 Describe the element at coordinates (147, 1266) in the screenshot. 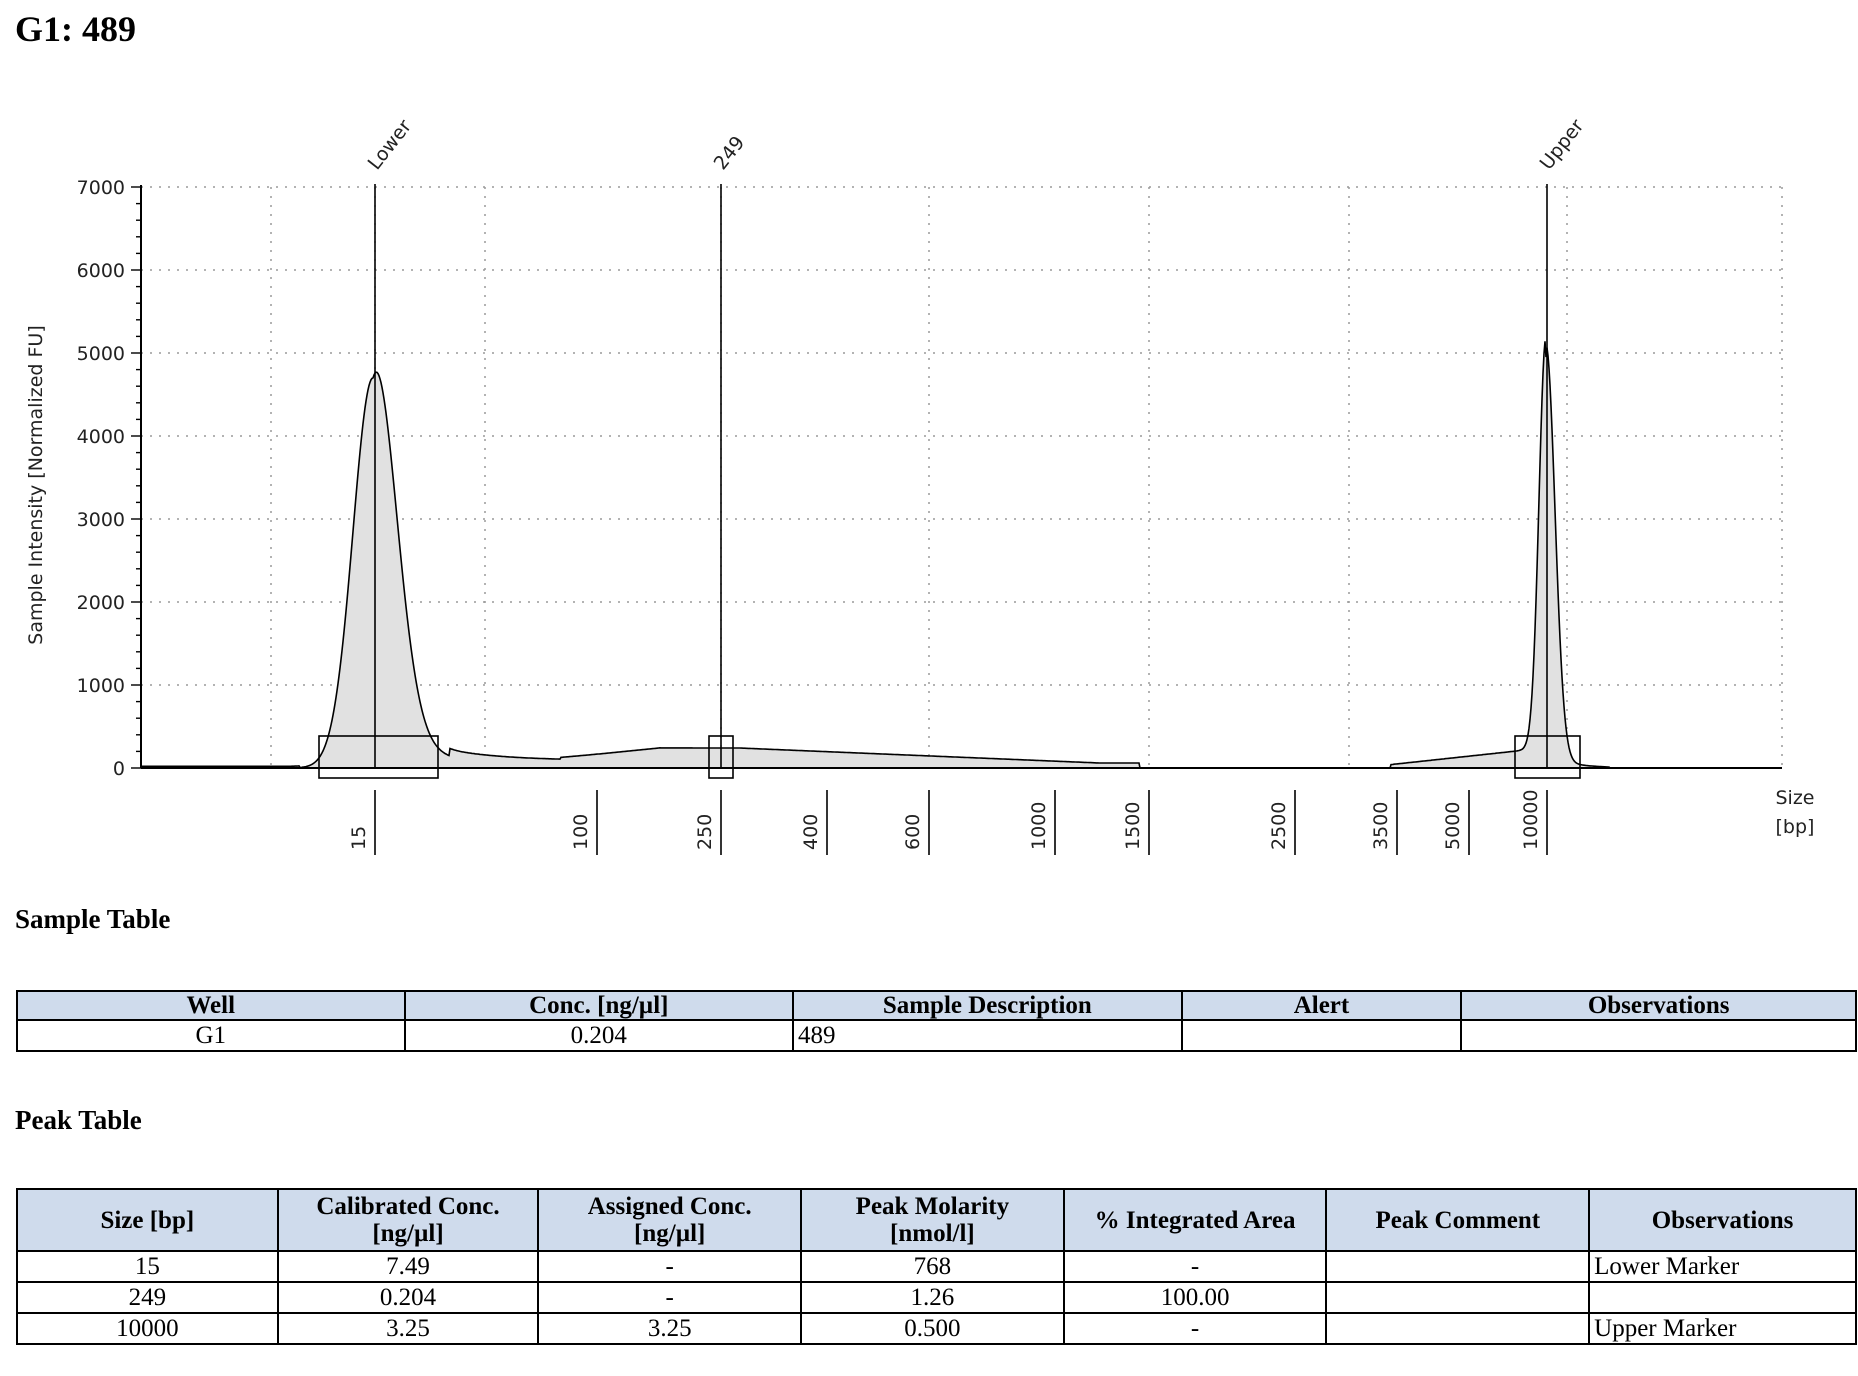

I see `cell-size: 15` at that location.